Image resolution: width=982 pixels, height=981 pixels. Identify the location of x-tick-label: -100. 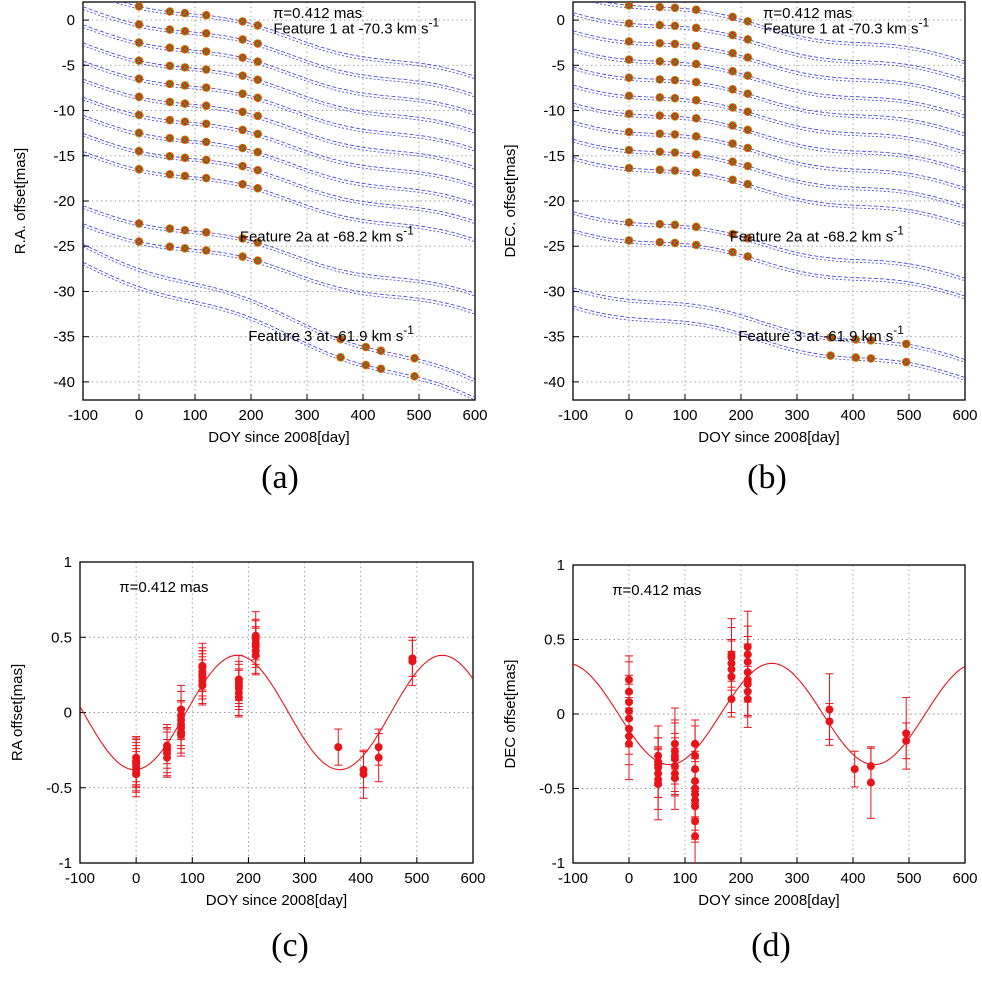
(573, 878).